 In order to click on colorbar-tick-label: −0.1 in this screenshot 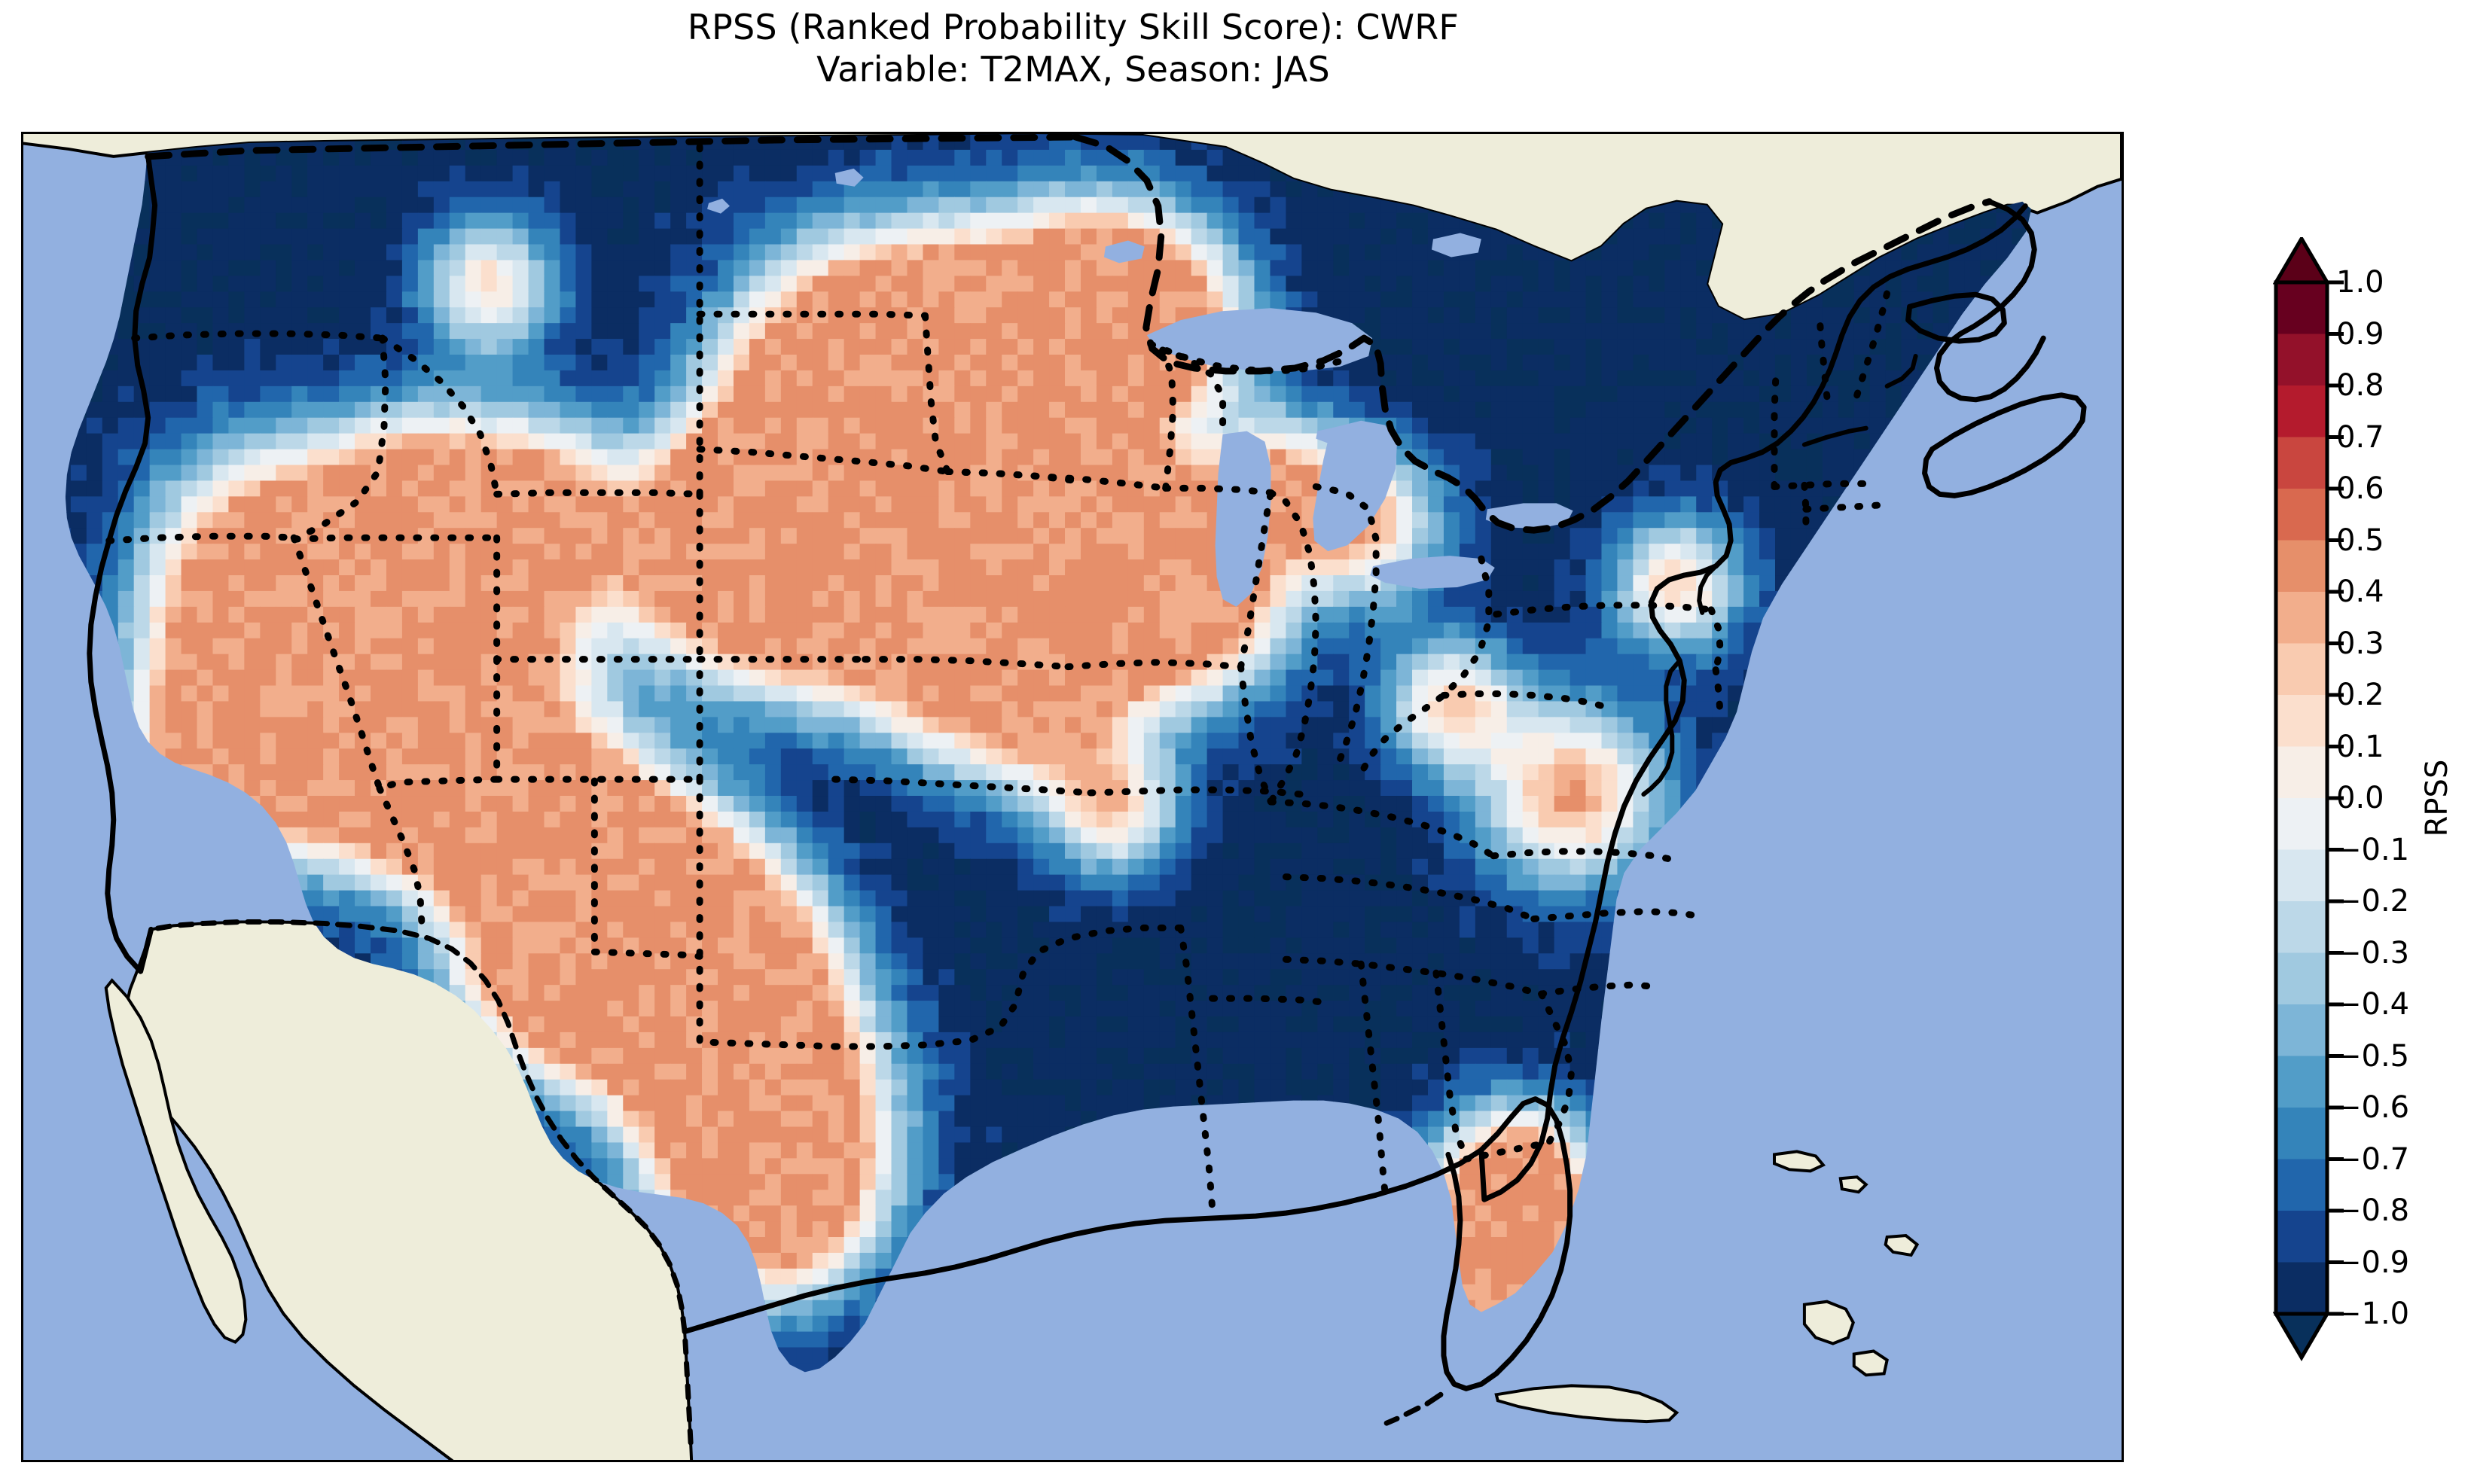, I will do `click(2373, 849)`.